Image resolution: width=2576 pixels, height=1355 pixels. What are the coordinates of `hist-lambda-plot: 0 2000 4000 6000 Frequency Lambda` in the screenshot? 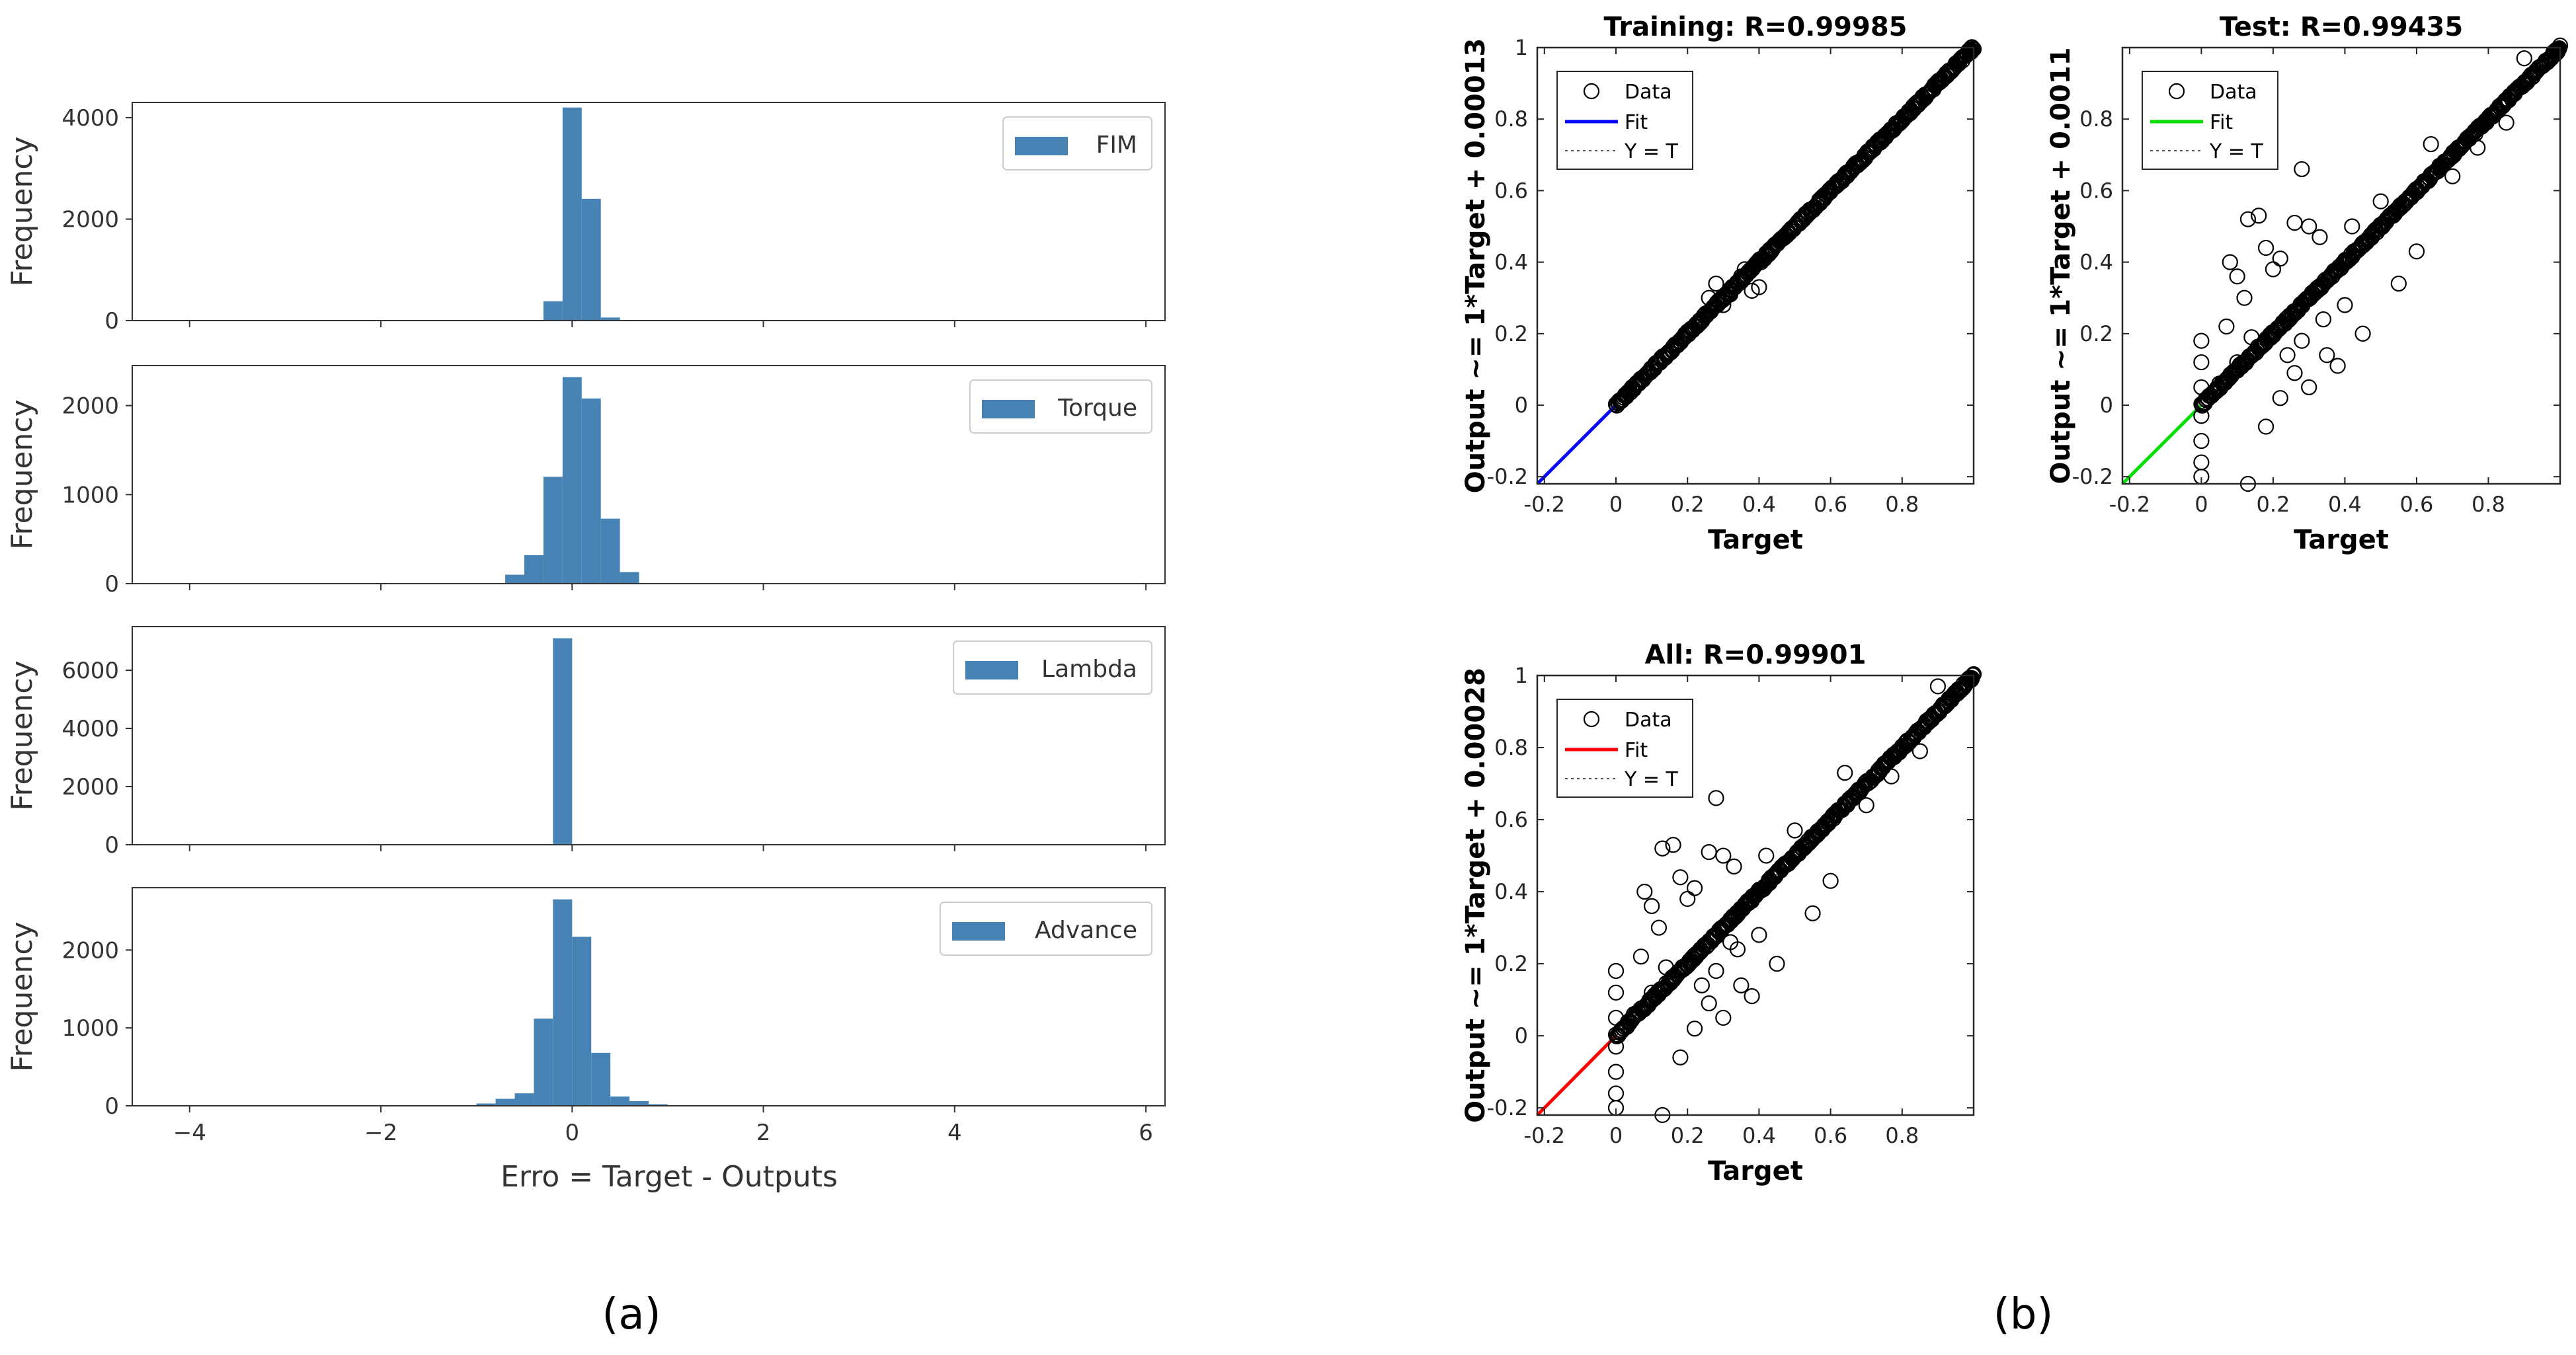 It's located at (585, 742).